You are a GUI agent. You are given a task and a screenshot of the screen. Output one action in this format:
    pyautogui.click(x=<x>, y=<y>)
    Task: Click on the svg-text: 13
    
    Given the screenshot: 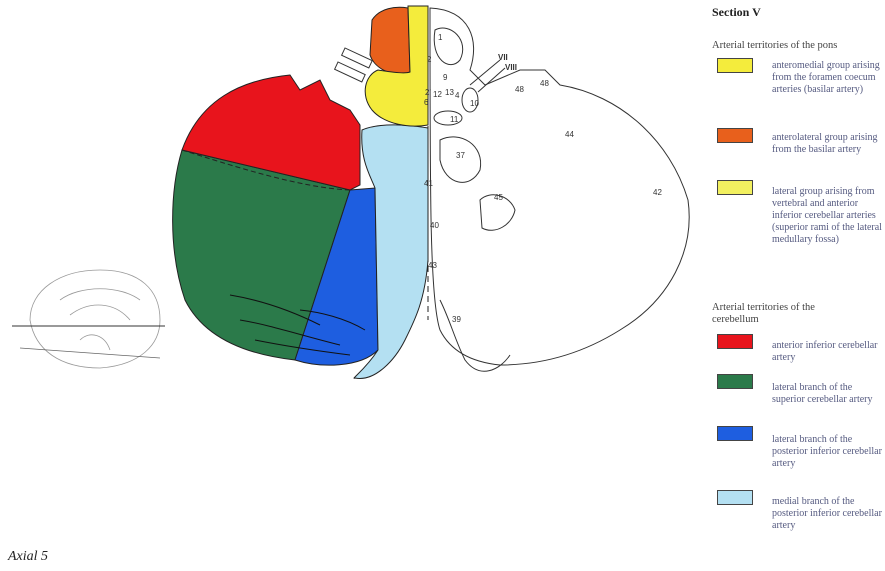 What is the action you would take?
    pyautogui.click(x=449, y=92)
    